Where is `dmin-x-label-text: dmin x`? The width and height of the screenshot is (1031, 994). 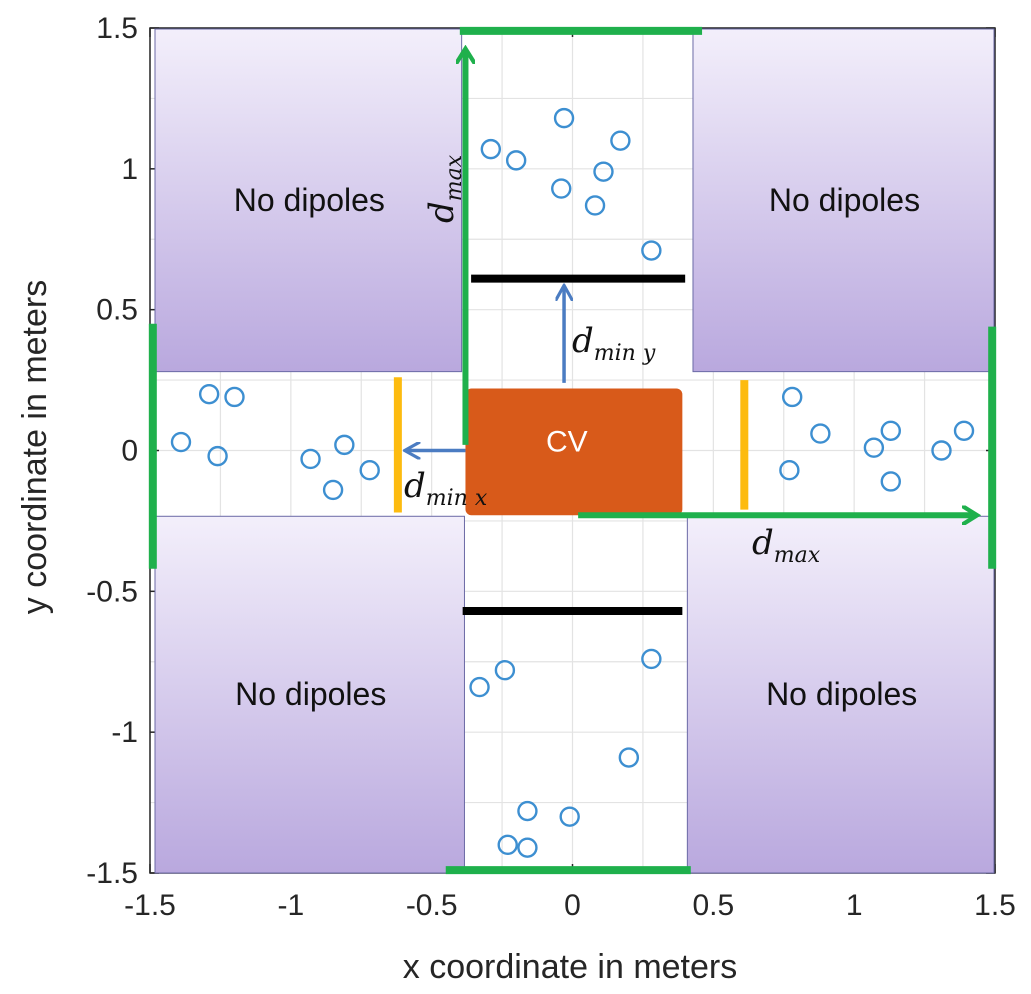
dmin-x-label-text: dmin x is located at coordinates (446, 488).